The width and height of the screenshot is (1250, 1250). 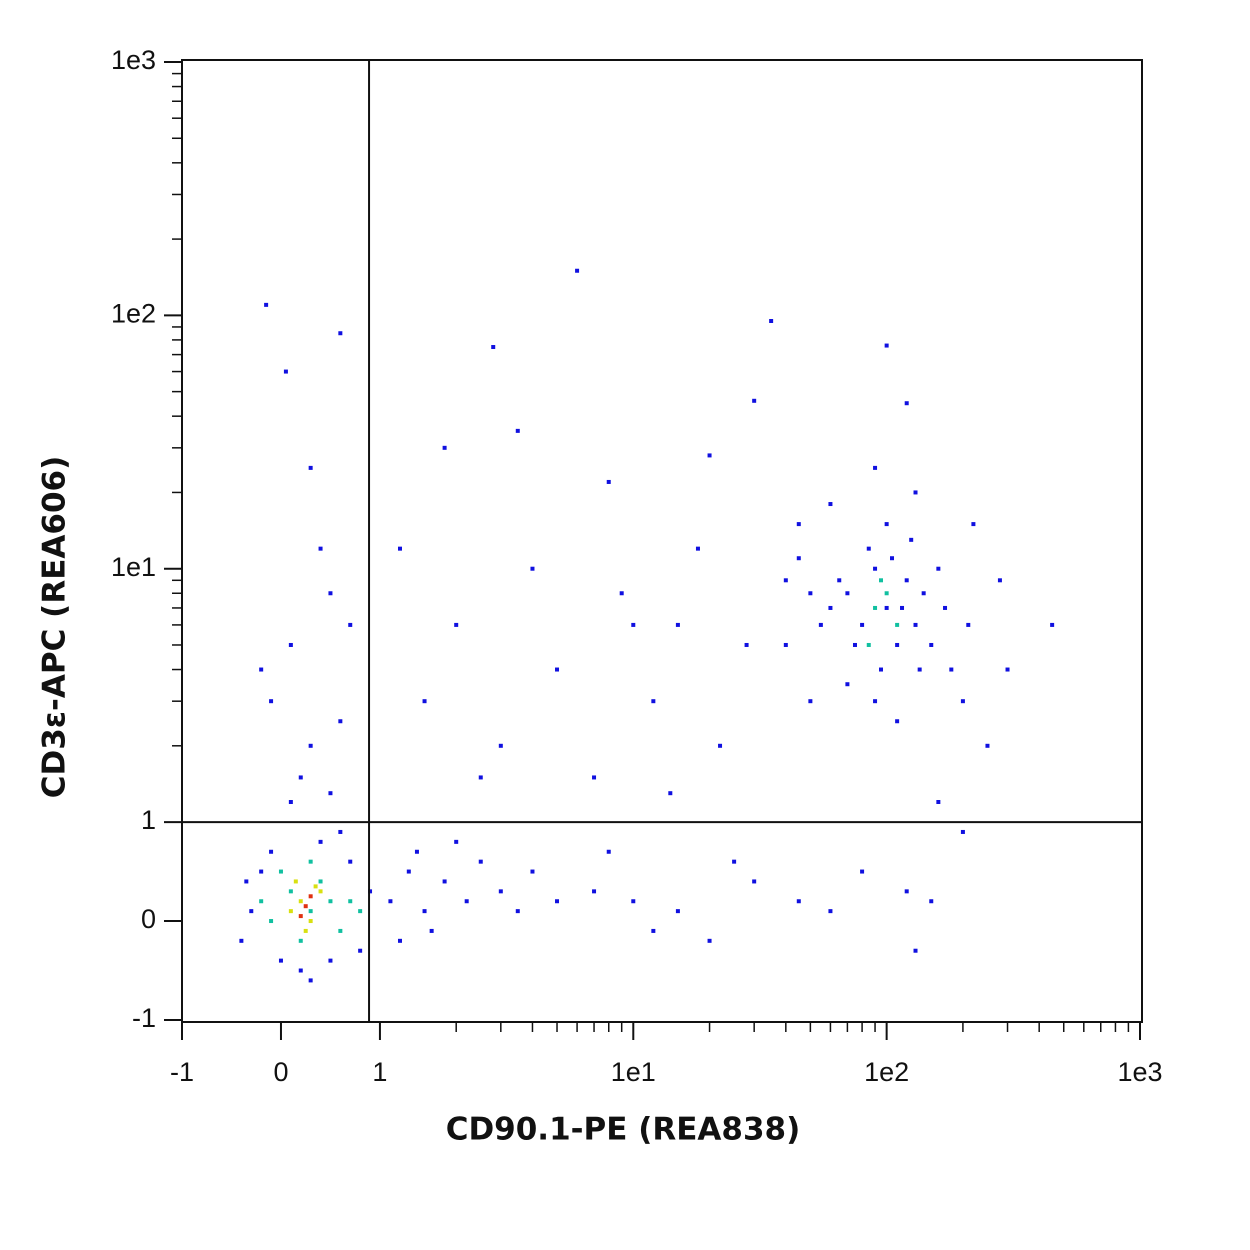 I want to click on y-tick-label: 1, so click(x=148, y=820).